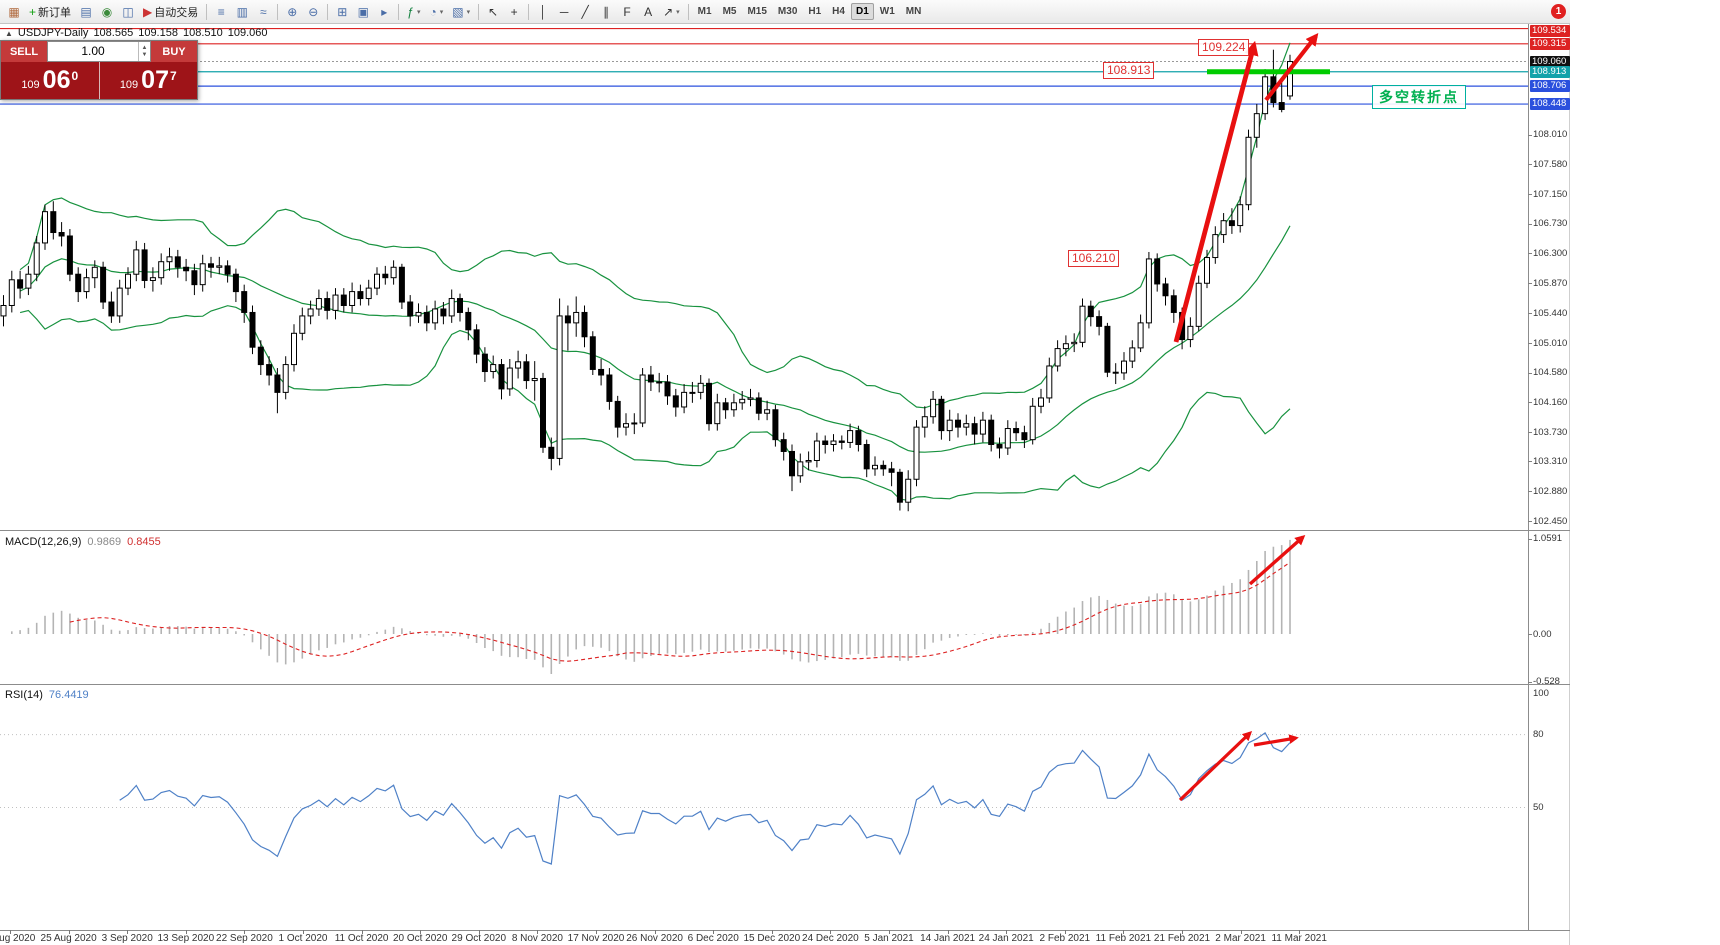  Describe the element at coordinates (585, 12) in the screenshot. I see `trendline-button: ╱` at that location.